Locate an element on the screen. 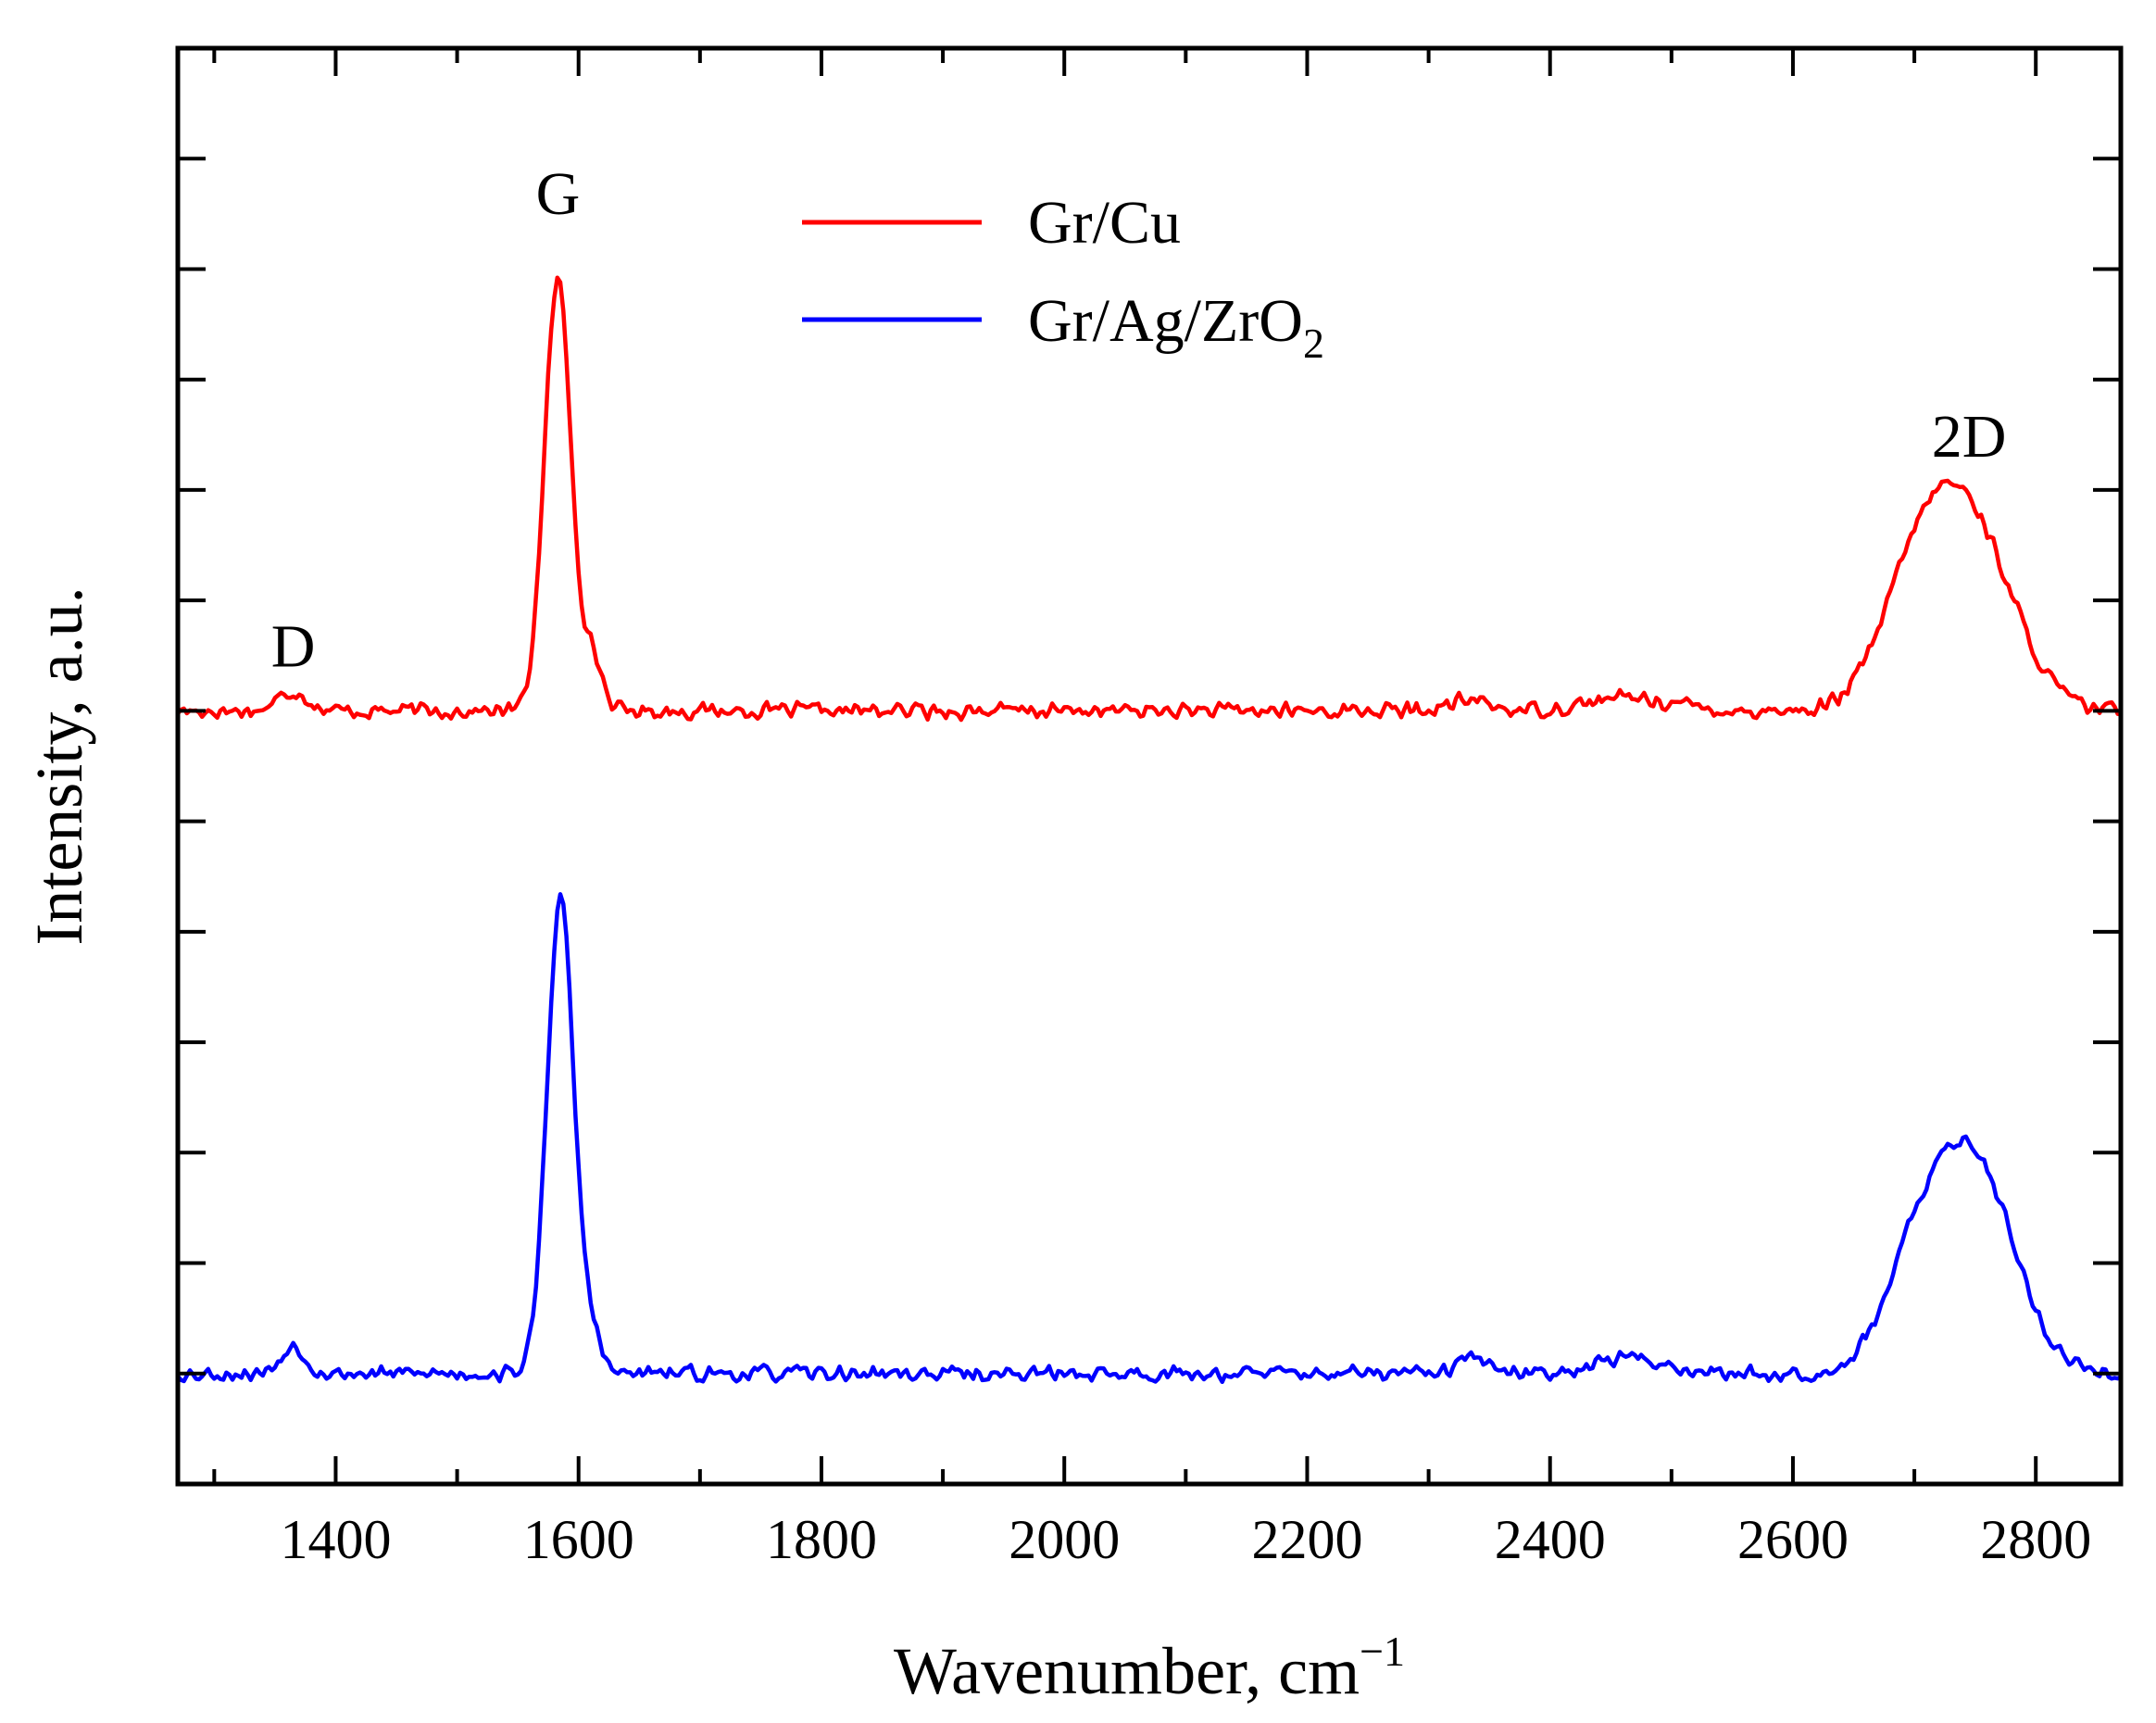  x-tick-label: 2000 is located at coordinates (1064, 1540).